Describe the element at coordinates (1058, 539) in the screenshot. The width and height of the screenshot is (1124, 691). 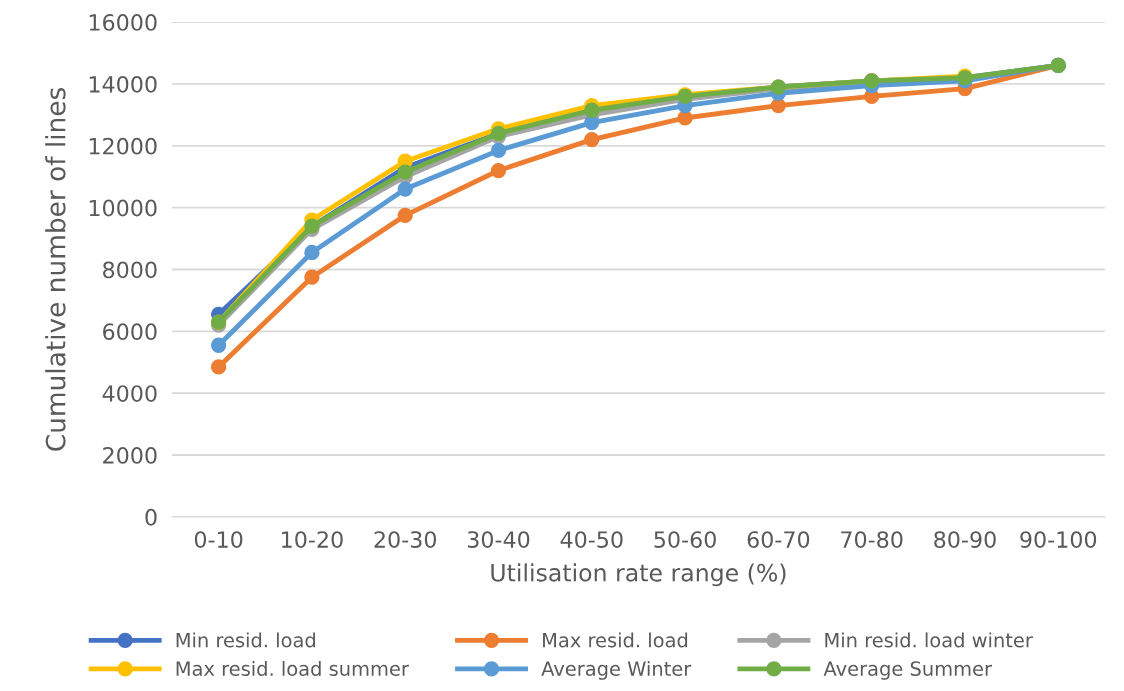
I see `x-tick-label: 90-100` at that location.